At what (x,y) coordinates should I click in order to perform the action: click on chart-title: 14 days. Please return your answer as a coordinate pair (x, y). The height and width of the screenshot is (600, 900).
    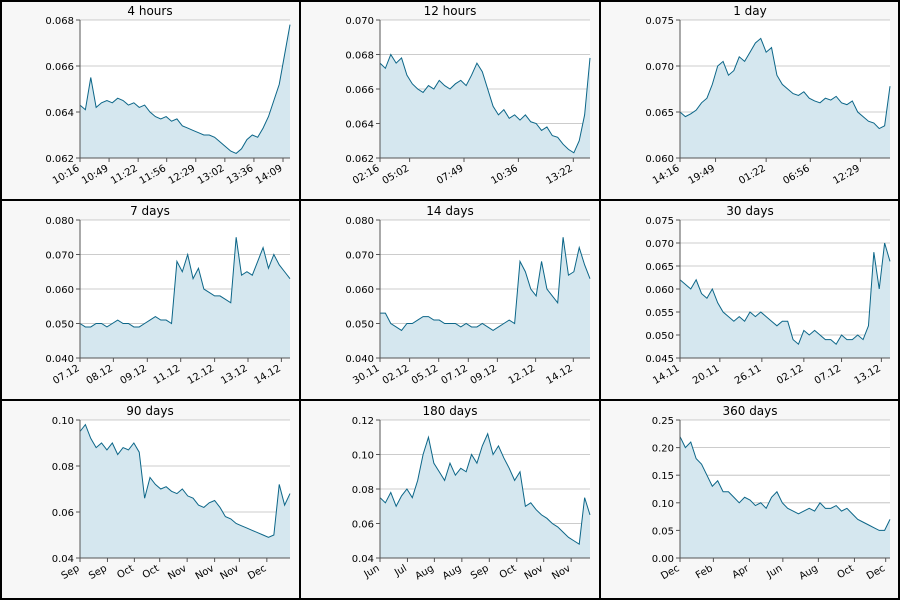
    Looking at the image, I should click on (449, 211).